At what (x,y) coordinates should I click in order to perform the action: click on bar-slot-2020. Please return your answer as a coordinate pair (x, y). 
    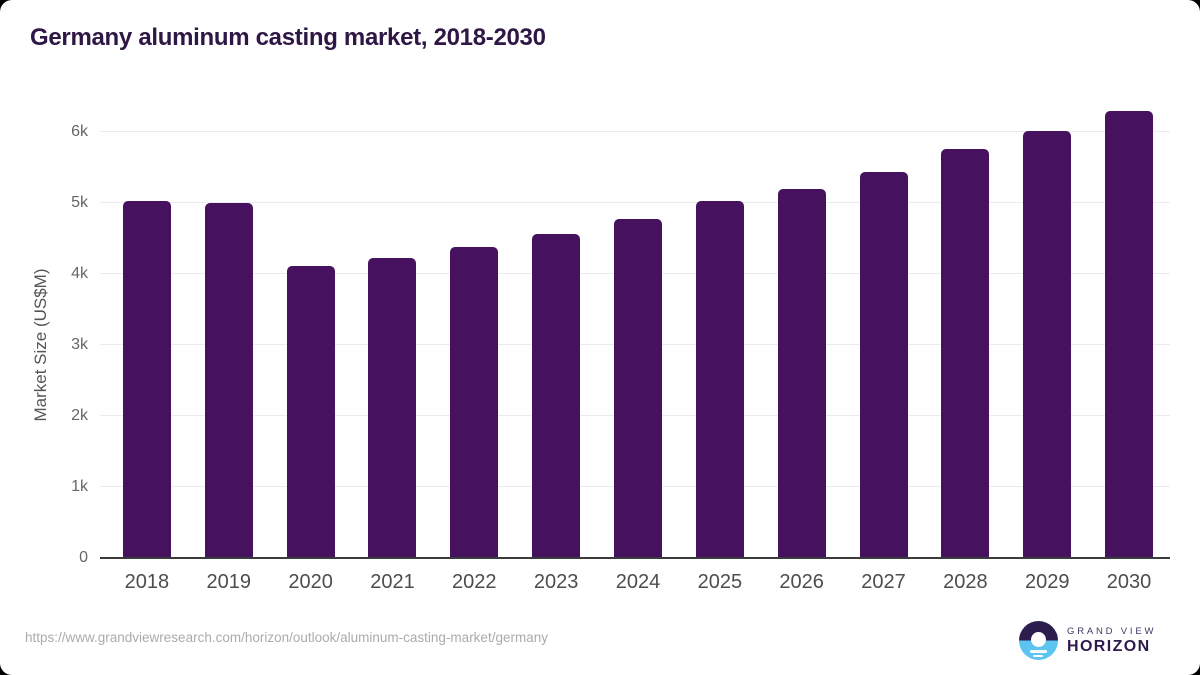
    Looking at the image, I should click on (311, 324).